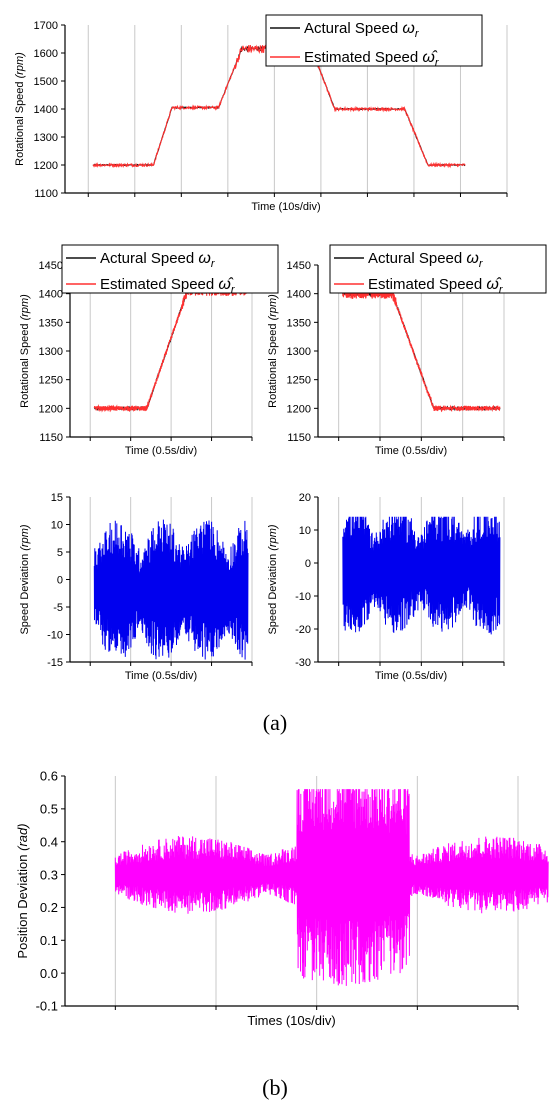  What do you see at coordinates (46, 26) in the screenshot?
I see `y-tick-label: 1700` at bounding box center [46, 26].